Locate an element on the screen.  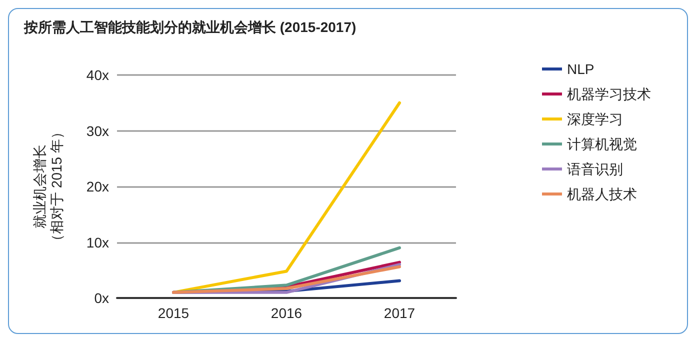
legend-label: NLP is located at coordinates (580, 69).